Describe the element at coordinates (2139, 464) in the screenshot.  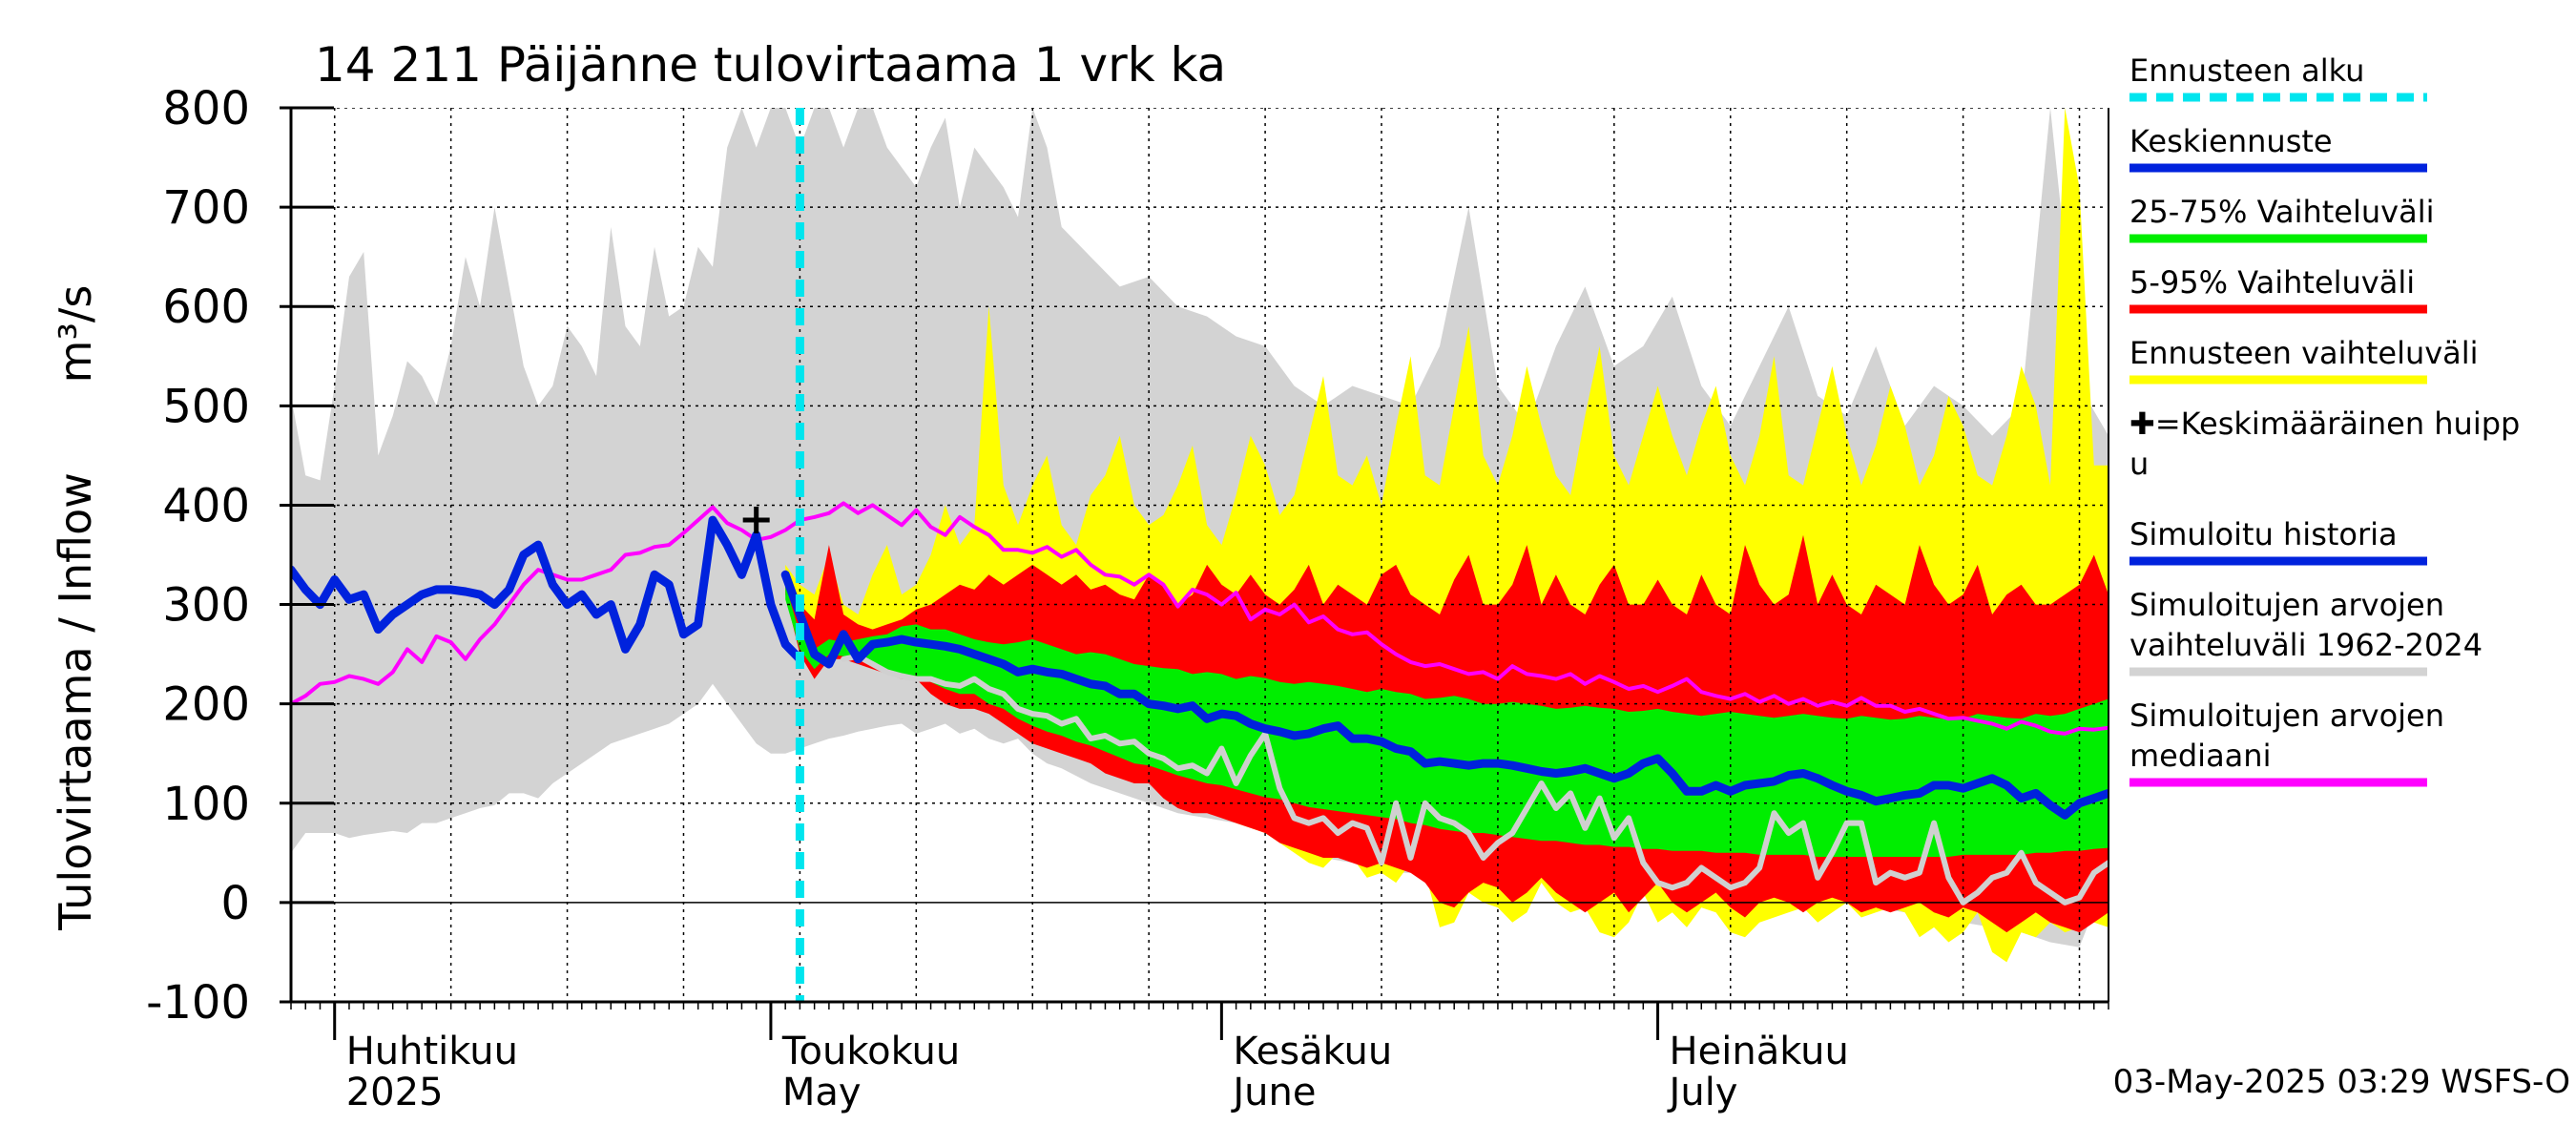
I see `legend-label-2: u` at that location.